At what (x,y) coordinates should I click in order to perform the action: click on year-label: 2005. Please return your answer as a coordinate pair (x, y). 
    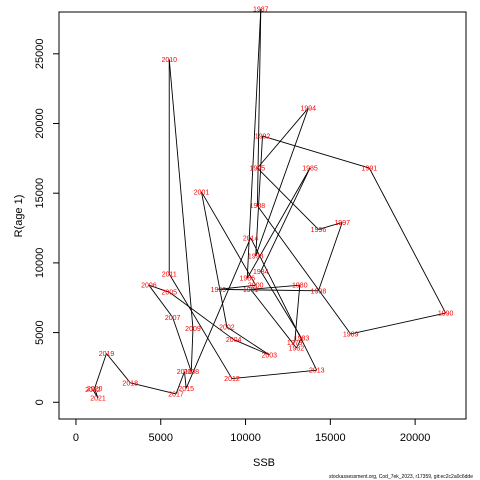
    Looking at the image, I should click on (169, 293).